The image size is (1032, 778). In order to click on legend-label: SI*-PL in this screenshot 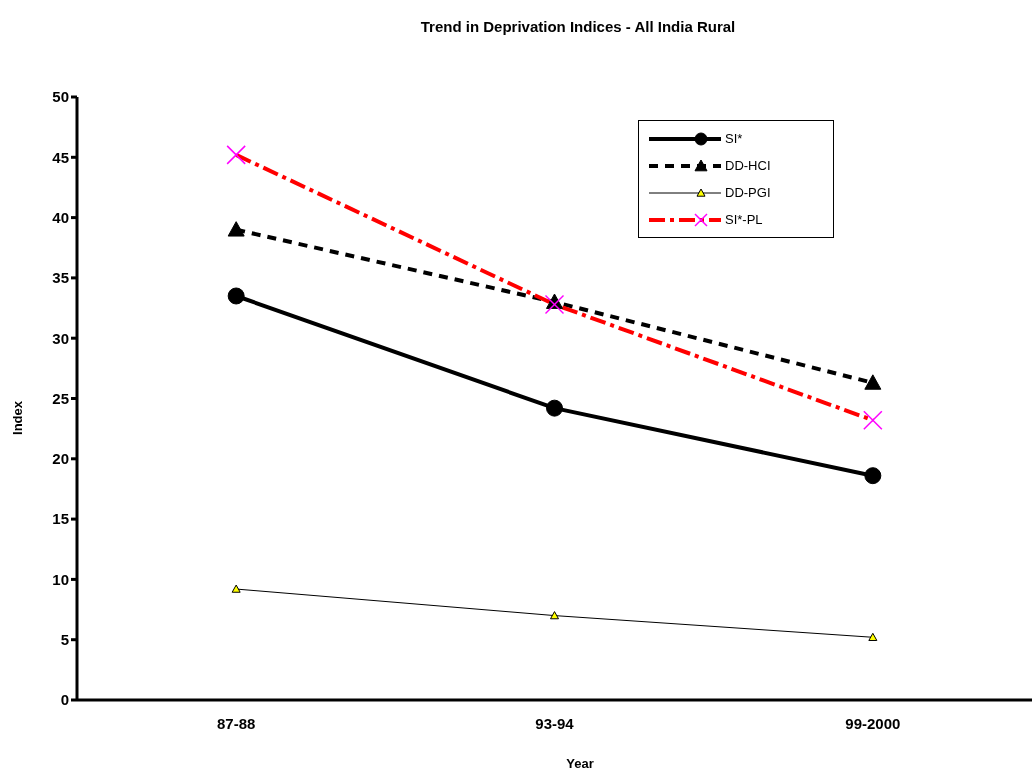, I will do `click(744, 219)`.